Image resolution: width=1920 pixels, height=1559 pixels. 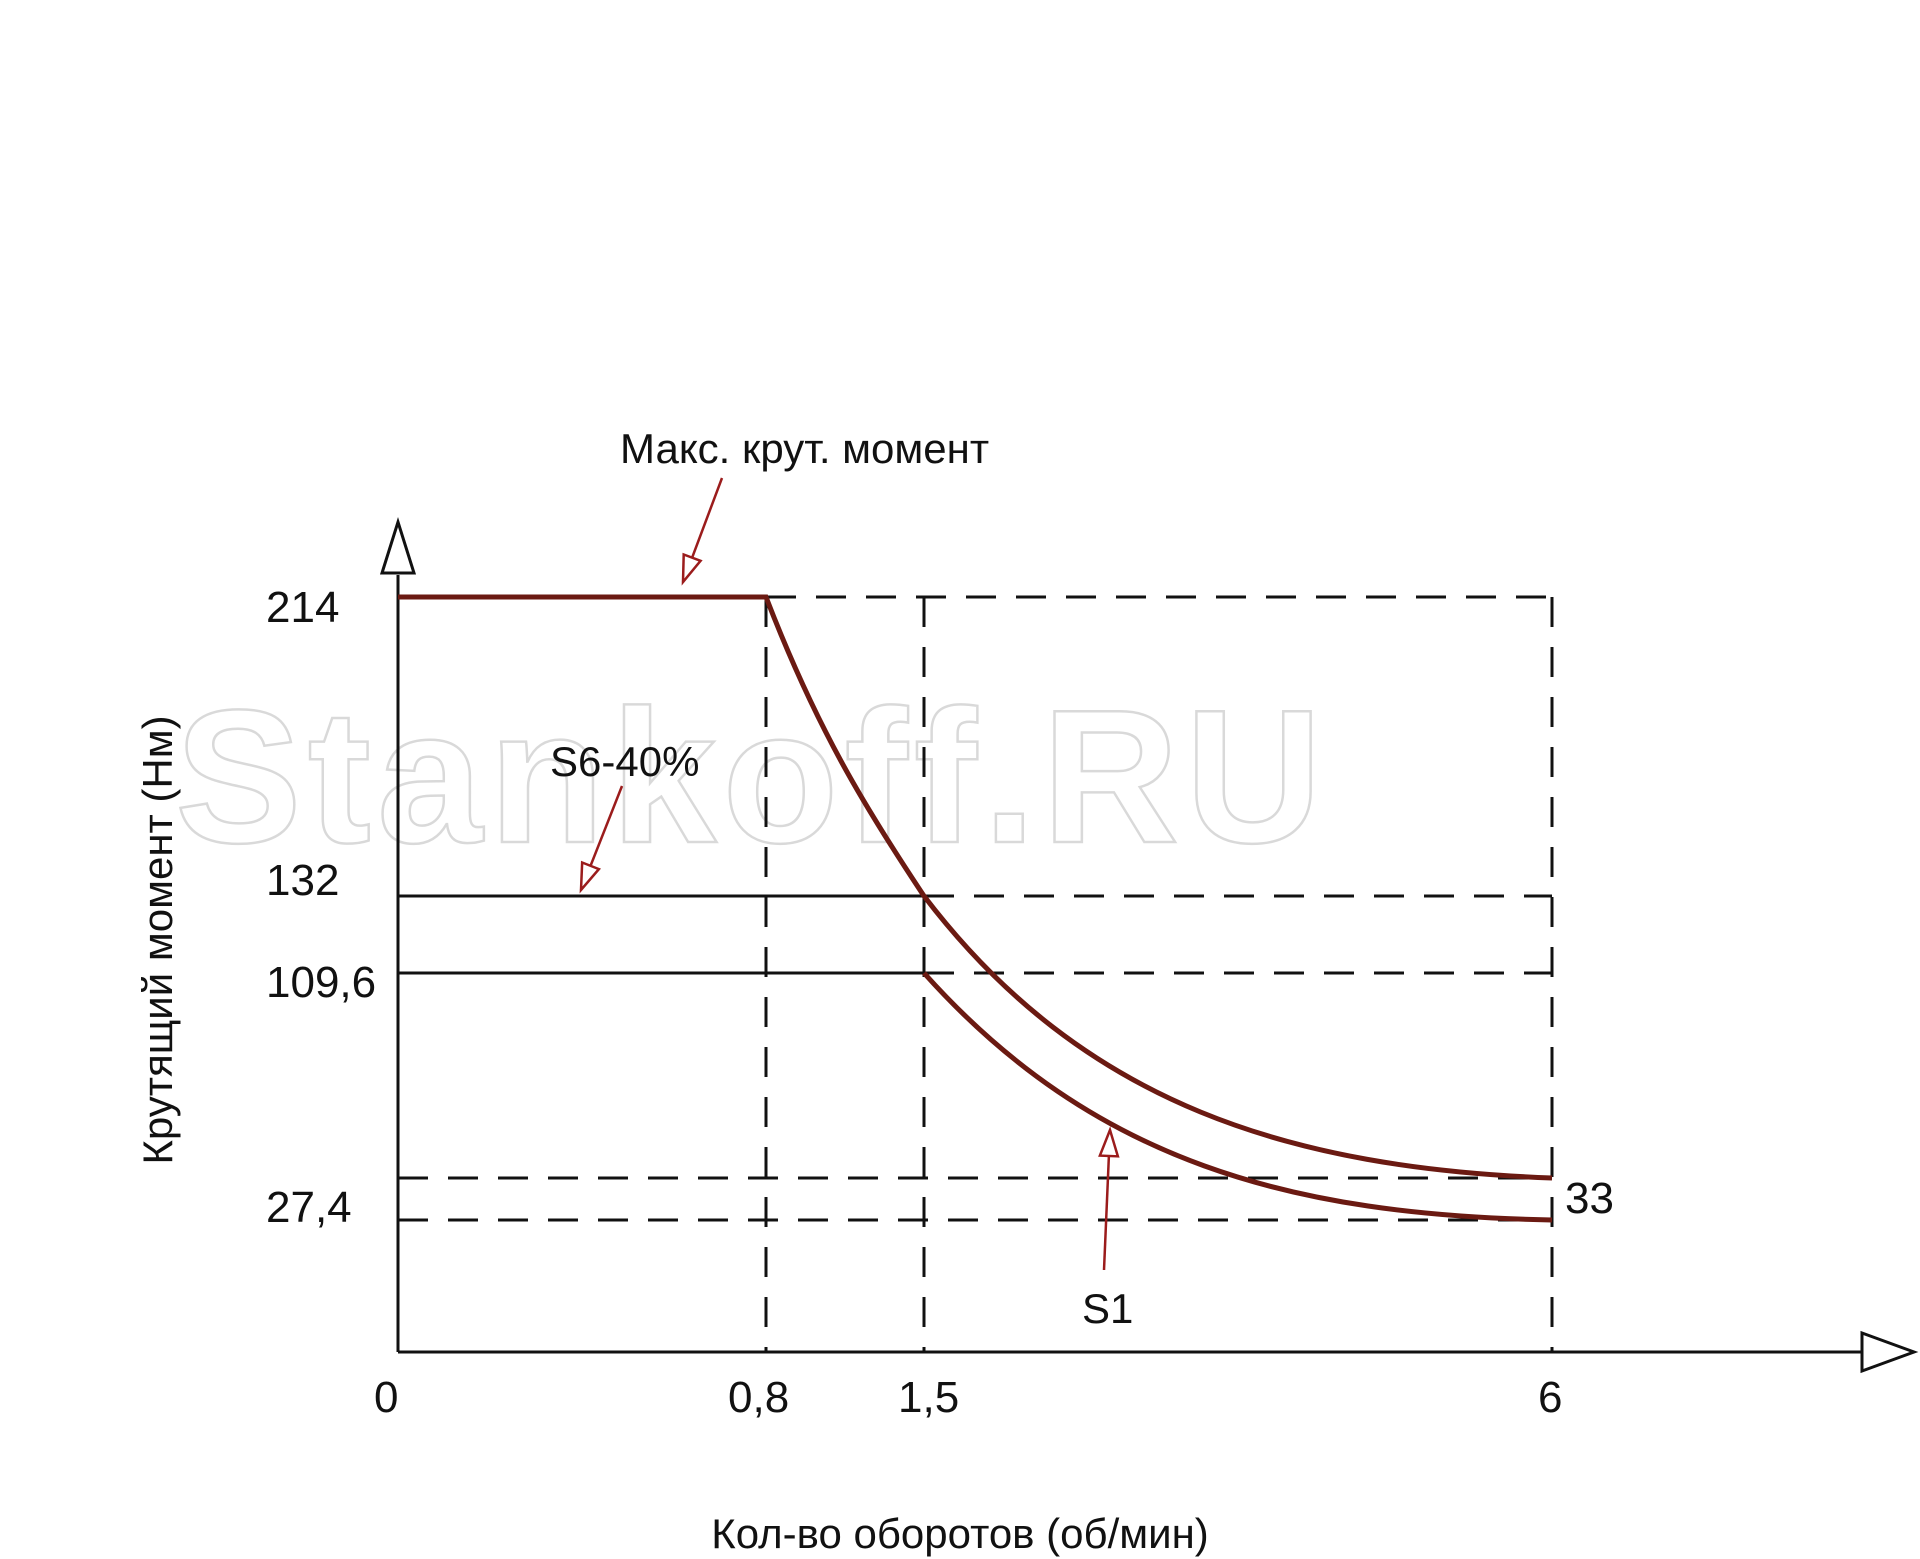 What do you see at coordinates (751, 777) in the screenshot?
I see `watermark: Stankoff.RU` at bounding box center [751, 777].